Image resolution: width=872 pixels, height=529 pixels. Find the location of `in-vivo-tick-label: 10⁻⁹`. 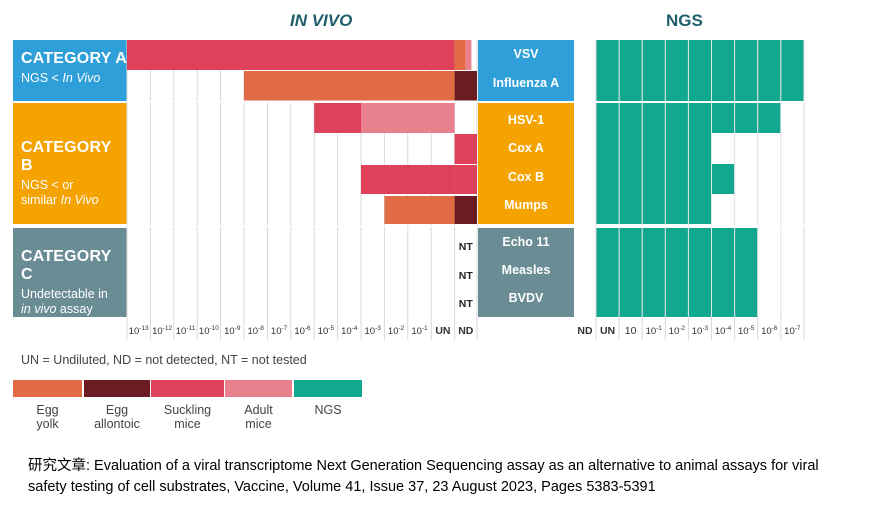

in-vivo-tick-label: 10⁻⁹ is located at coordinates (232, 331).